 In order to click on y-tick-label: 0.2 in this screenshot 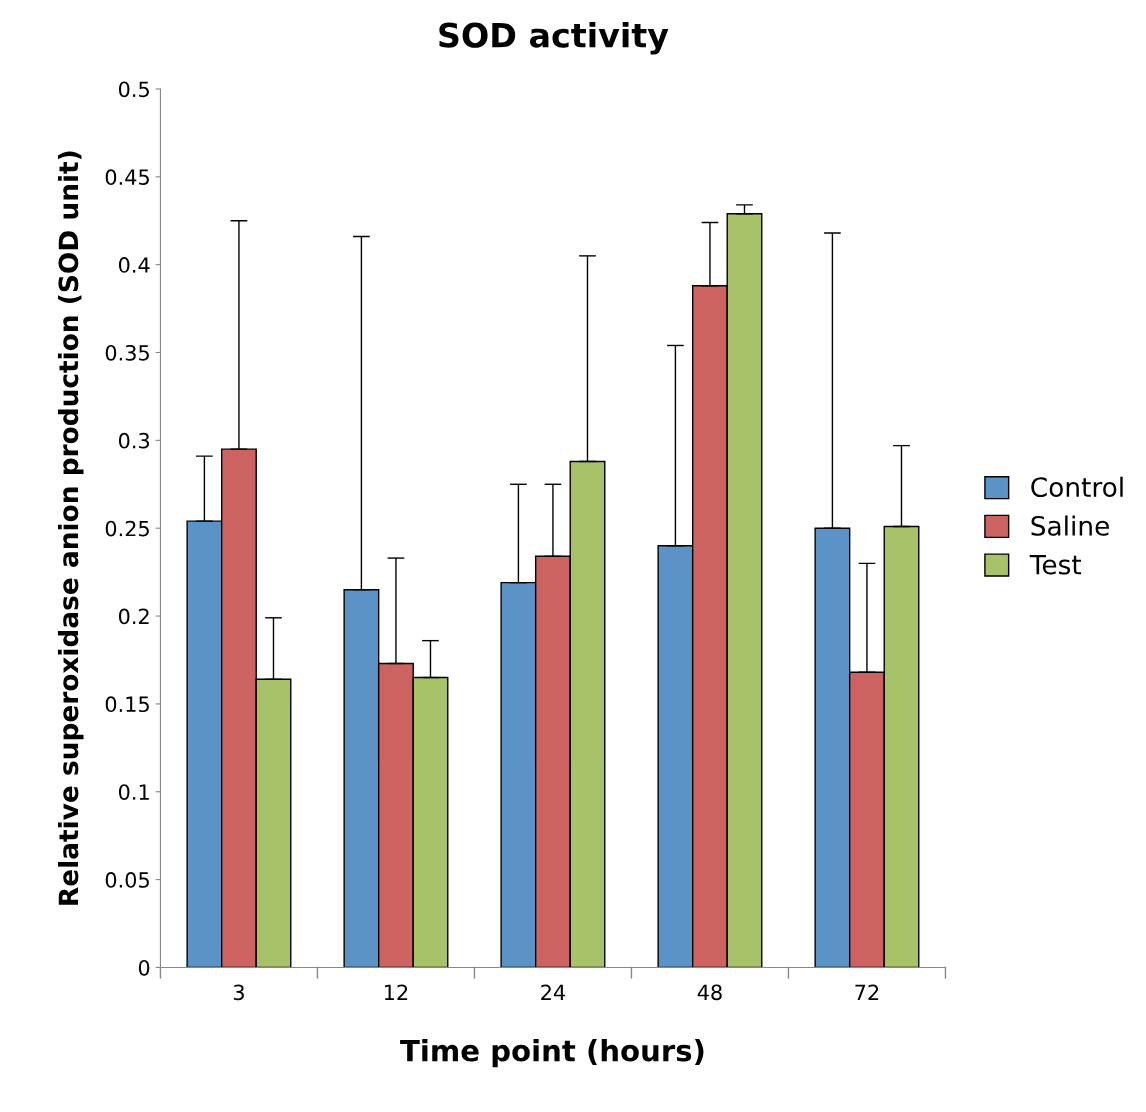, I will do `click(133, 616)`.